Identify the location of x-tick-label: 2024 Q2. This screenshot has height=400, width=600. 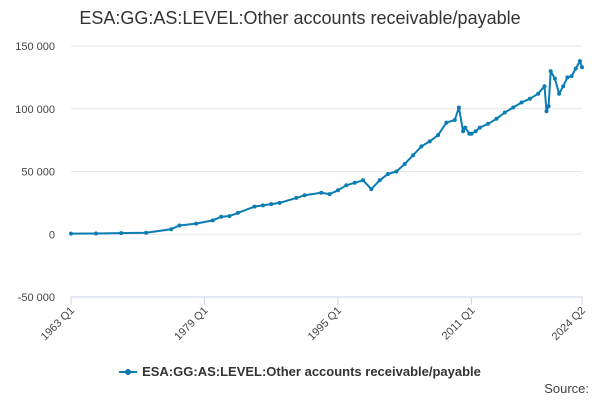
(569, 324).